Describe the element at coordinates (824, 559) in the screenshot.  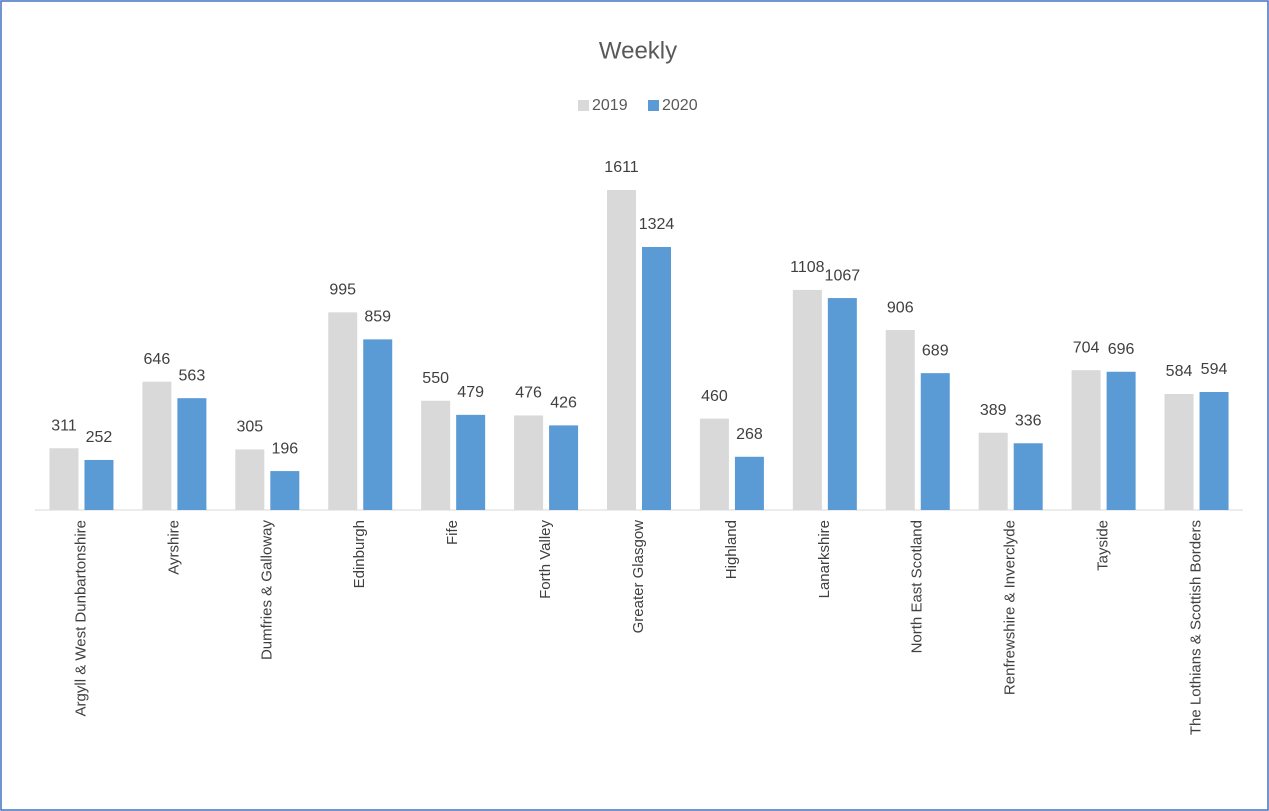
I see `x-tick-label: Lanarkshire` at that location.